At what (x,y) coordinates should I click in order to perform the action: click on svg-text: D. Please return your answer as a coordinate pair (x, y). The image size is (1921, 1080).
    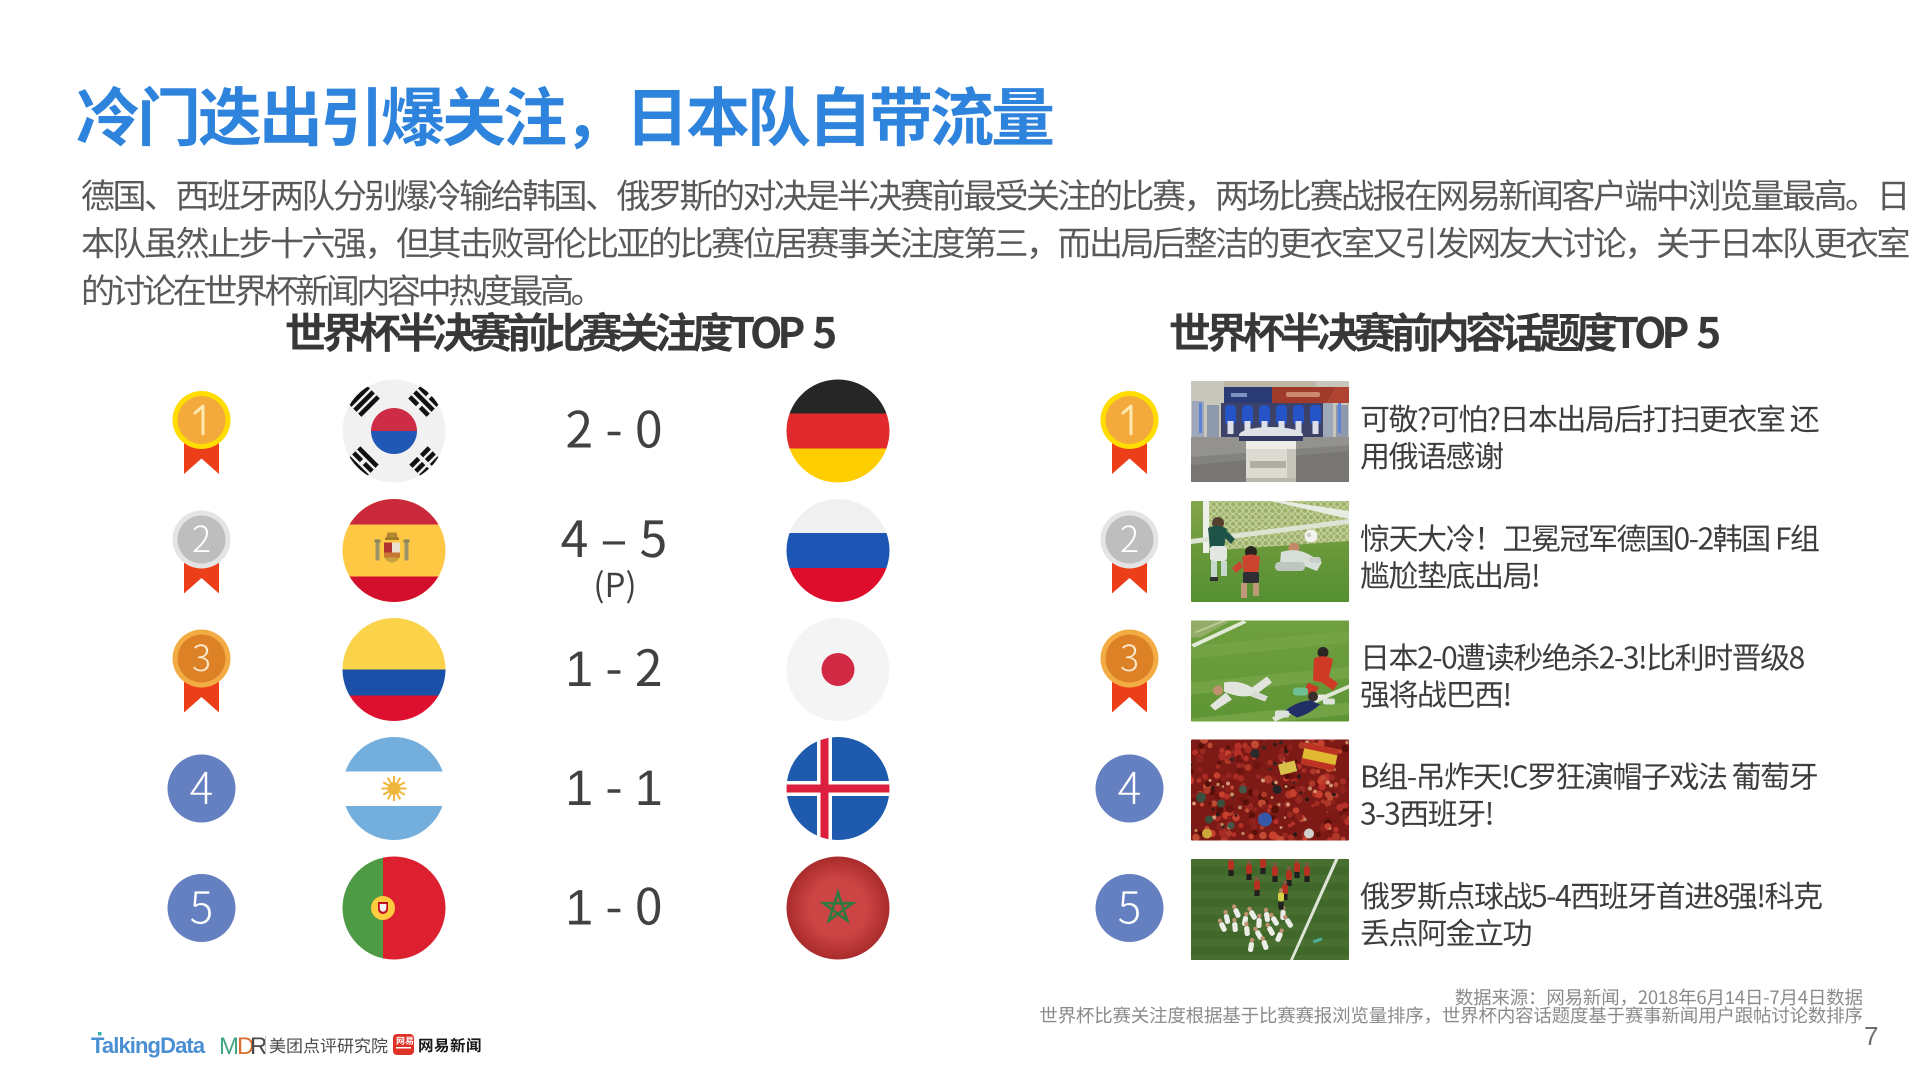
    Looking at the image, I should click on (245, 1046).